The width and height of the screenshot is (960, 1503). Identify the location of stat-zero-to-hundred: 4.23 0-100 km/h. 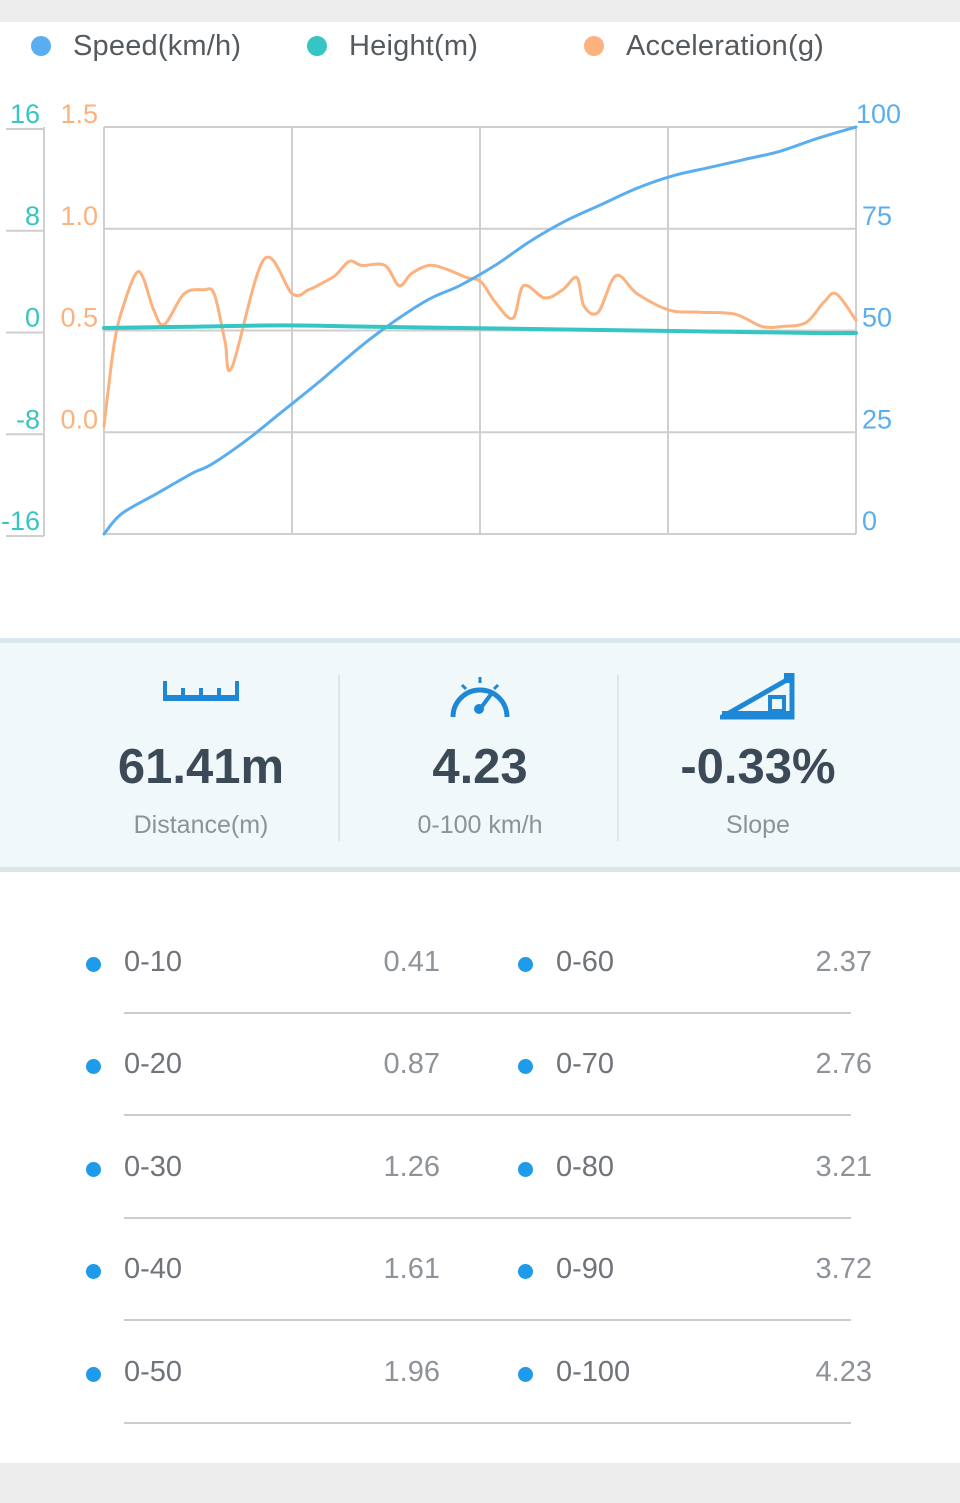
(480, 755).